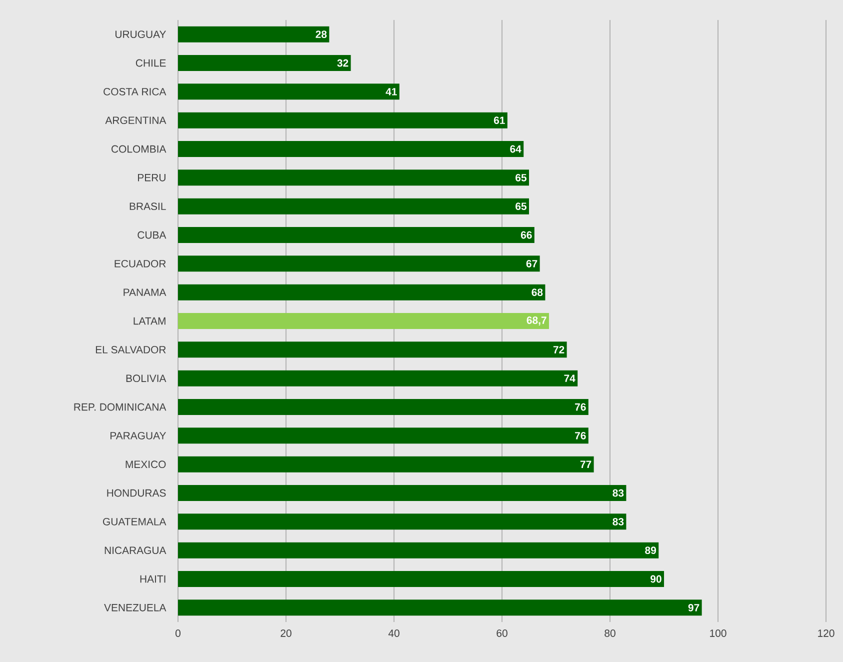 The width and height of the screenshot is (843, 662). What do you see at coordinates (532, 264) in the screenshot?
I see `data-label: 67` at bounding box center [532, 264].